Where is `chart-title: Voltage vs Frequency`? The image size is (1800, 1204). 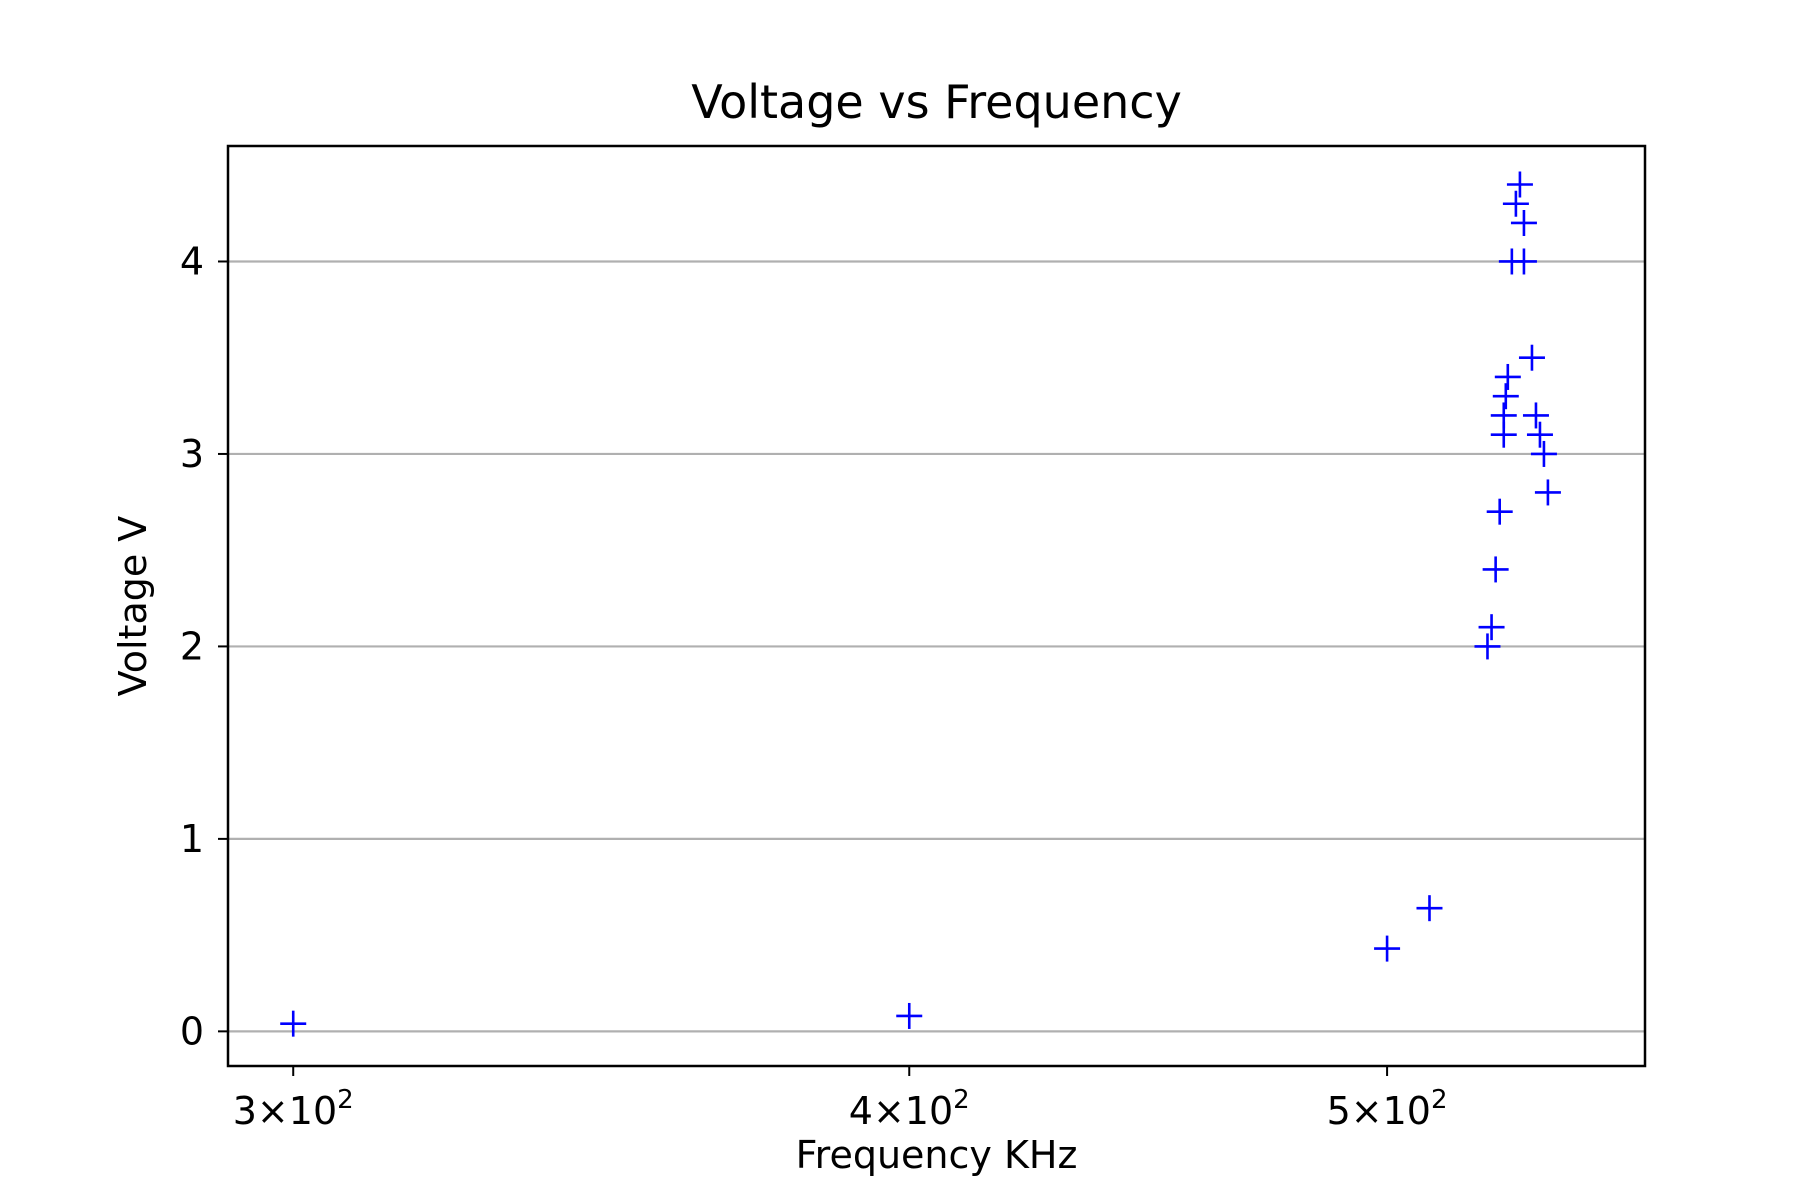
chart-title: Voltage vs Frequency is located at coordinates (936, 102).